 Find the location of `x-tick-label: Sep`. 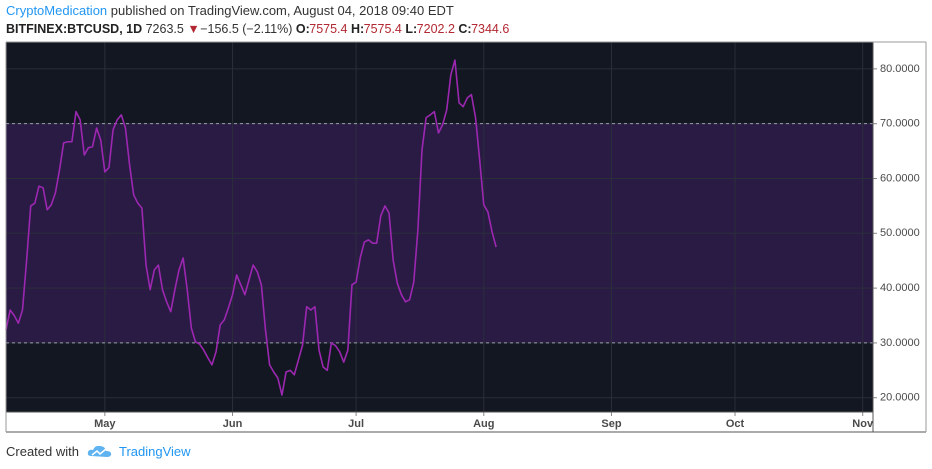

x-tick-label: Sep is located at coordinates (611, 424).